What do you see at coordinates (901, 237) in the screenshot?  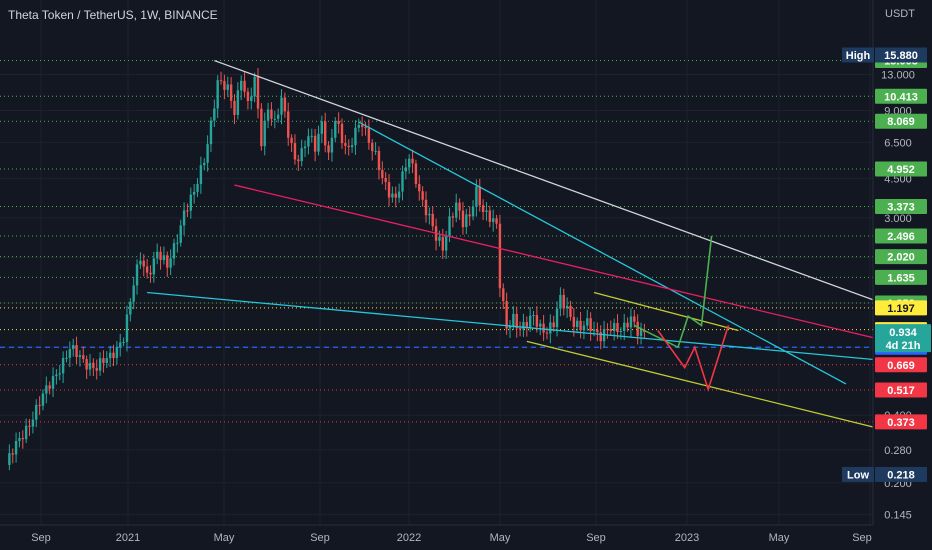 I see `support-tag-5: 2.496` at bounding box center [901, 237].